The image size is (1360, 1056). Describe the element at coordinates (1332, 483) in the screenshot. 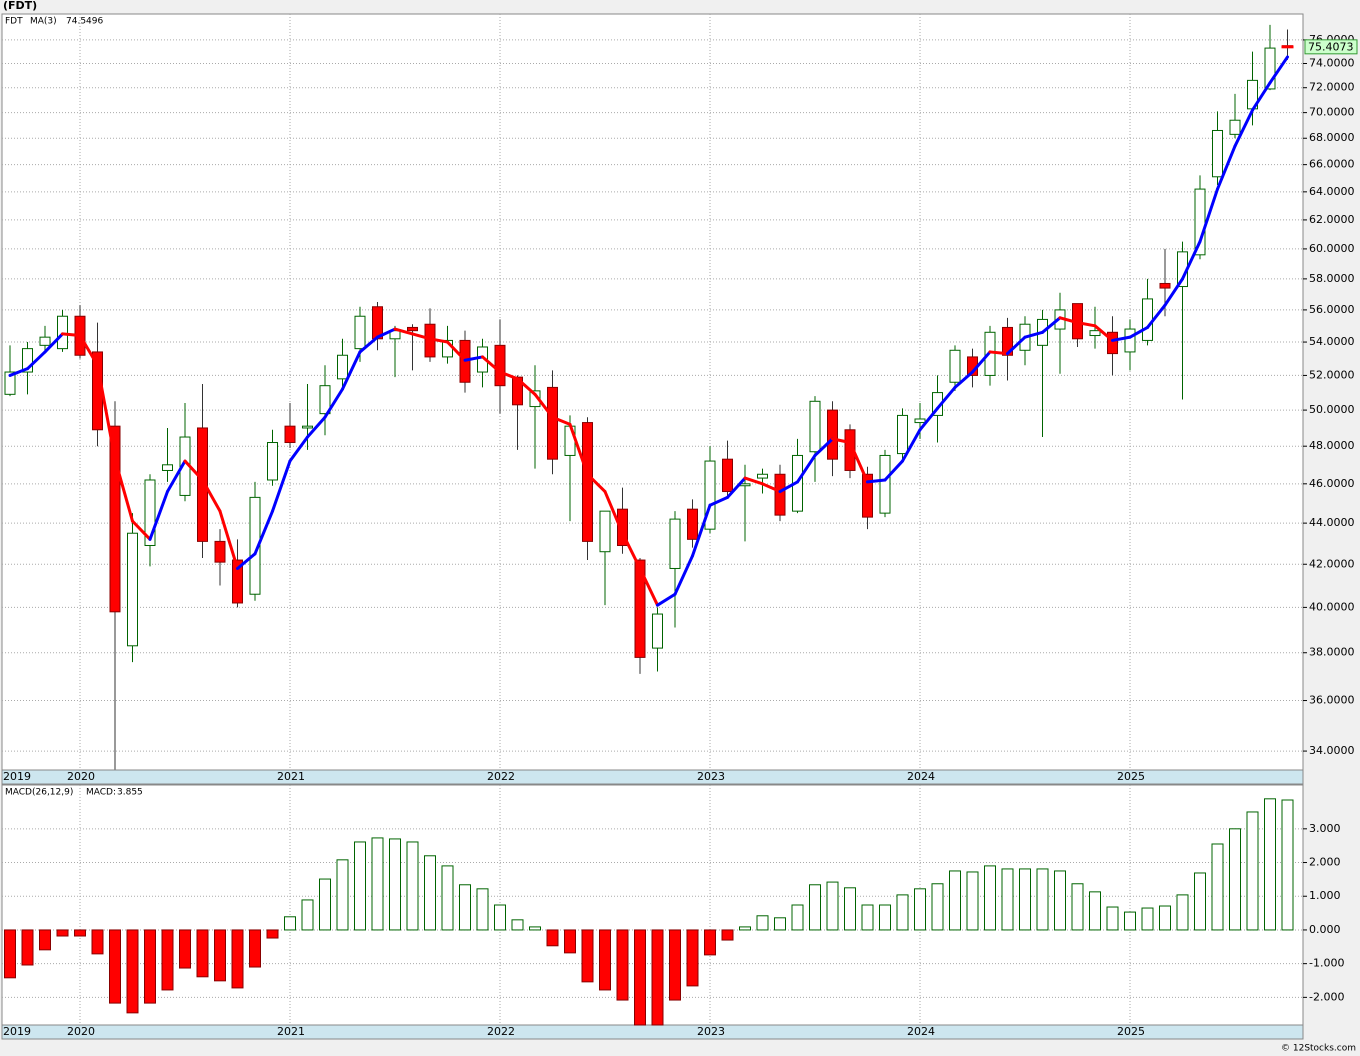

I see `y-tick-label: 46.0000` at that location.